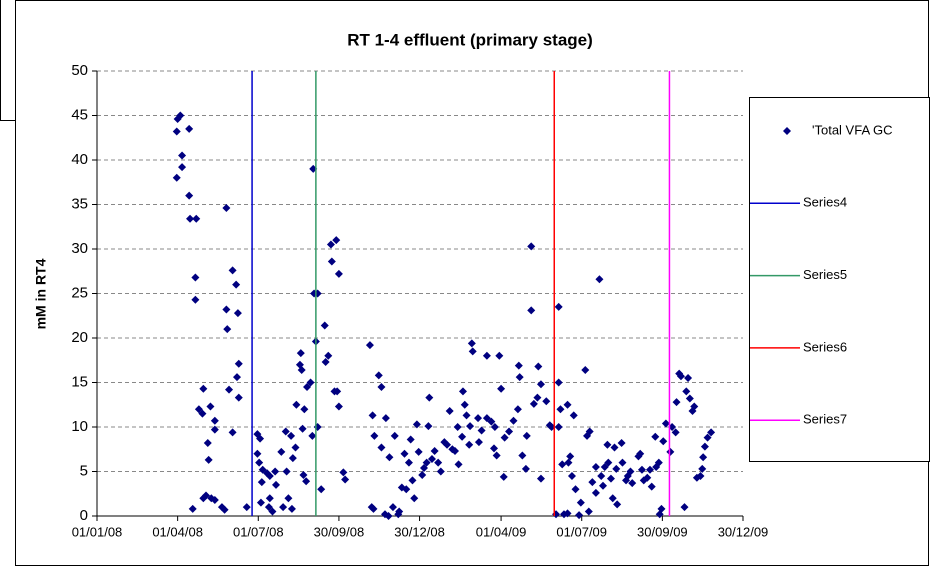 This screenshot has width=930, height=566. I want to click on y-tick-label: 20, so click(79, 337).